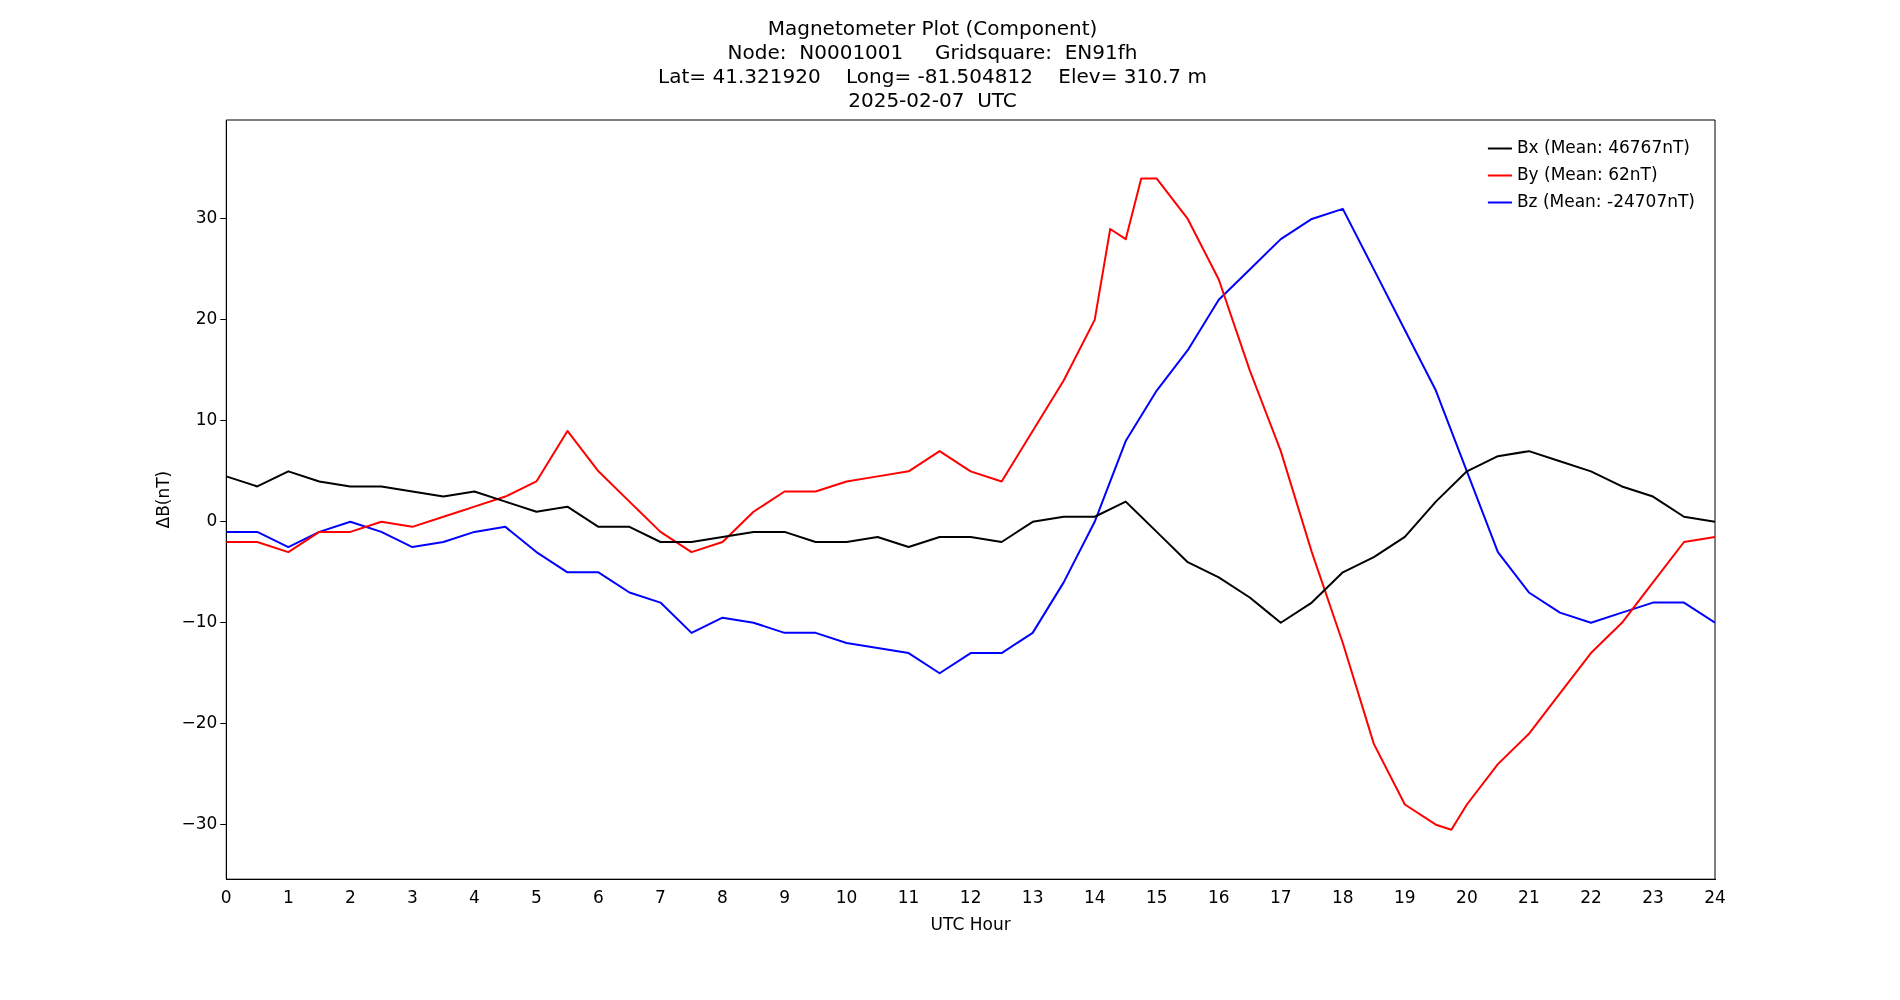  What do you see at coordinates (206, 419) in the screenshot?
I see `y-tick-label: 10` at bounding box center [206, 419].